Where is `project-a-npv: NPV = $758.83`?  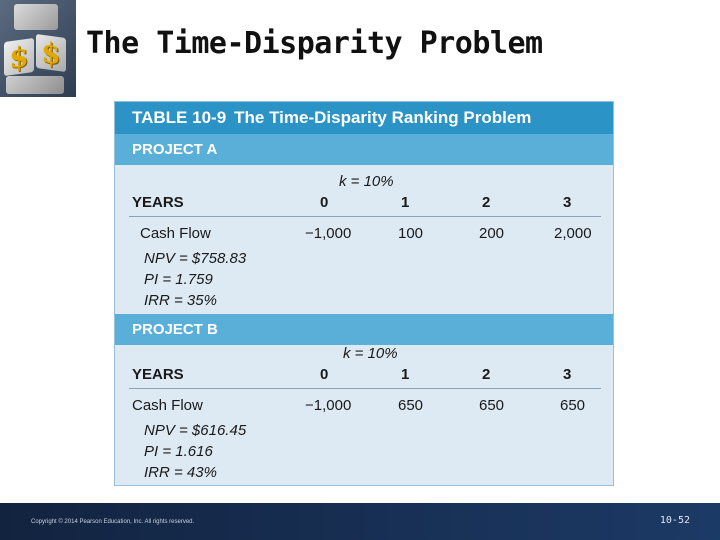 project-a-npv: NPV = $758.83 is located at coordinates (195, 258).